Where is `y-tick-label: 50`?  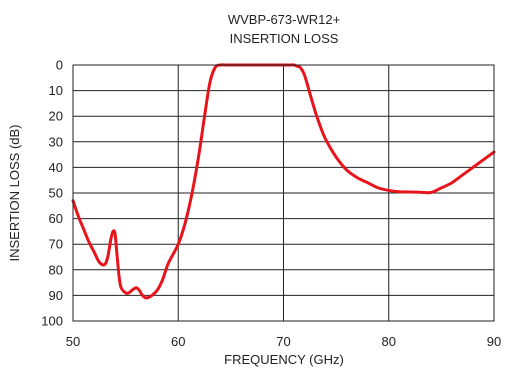
y-tick-label: 50 is located at coordinates (56, 193).